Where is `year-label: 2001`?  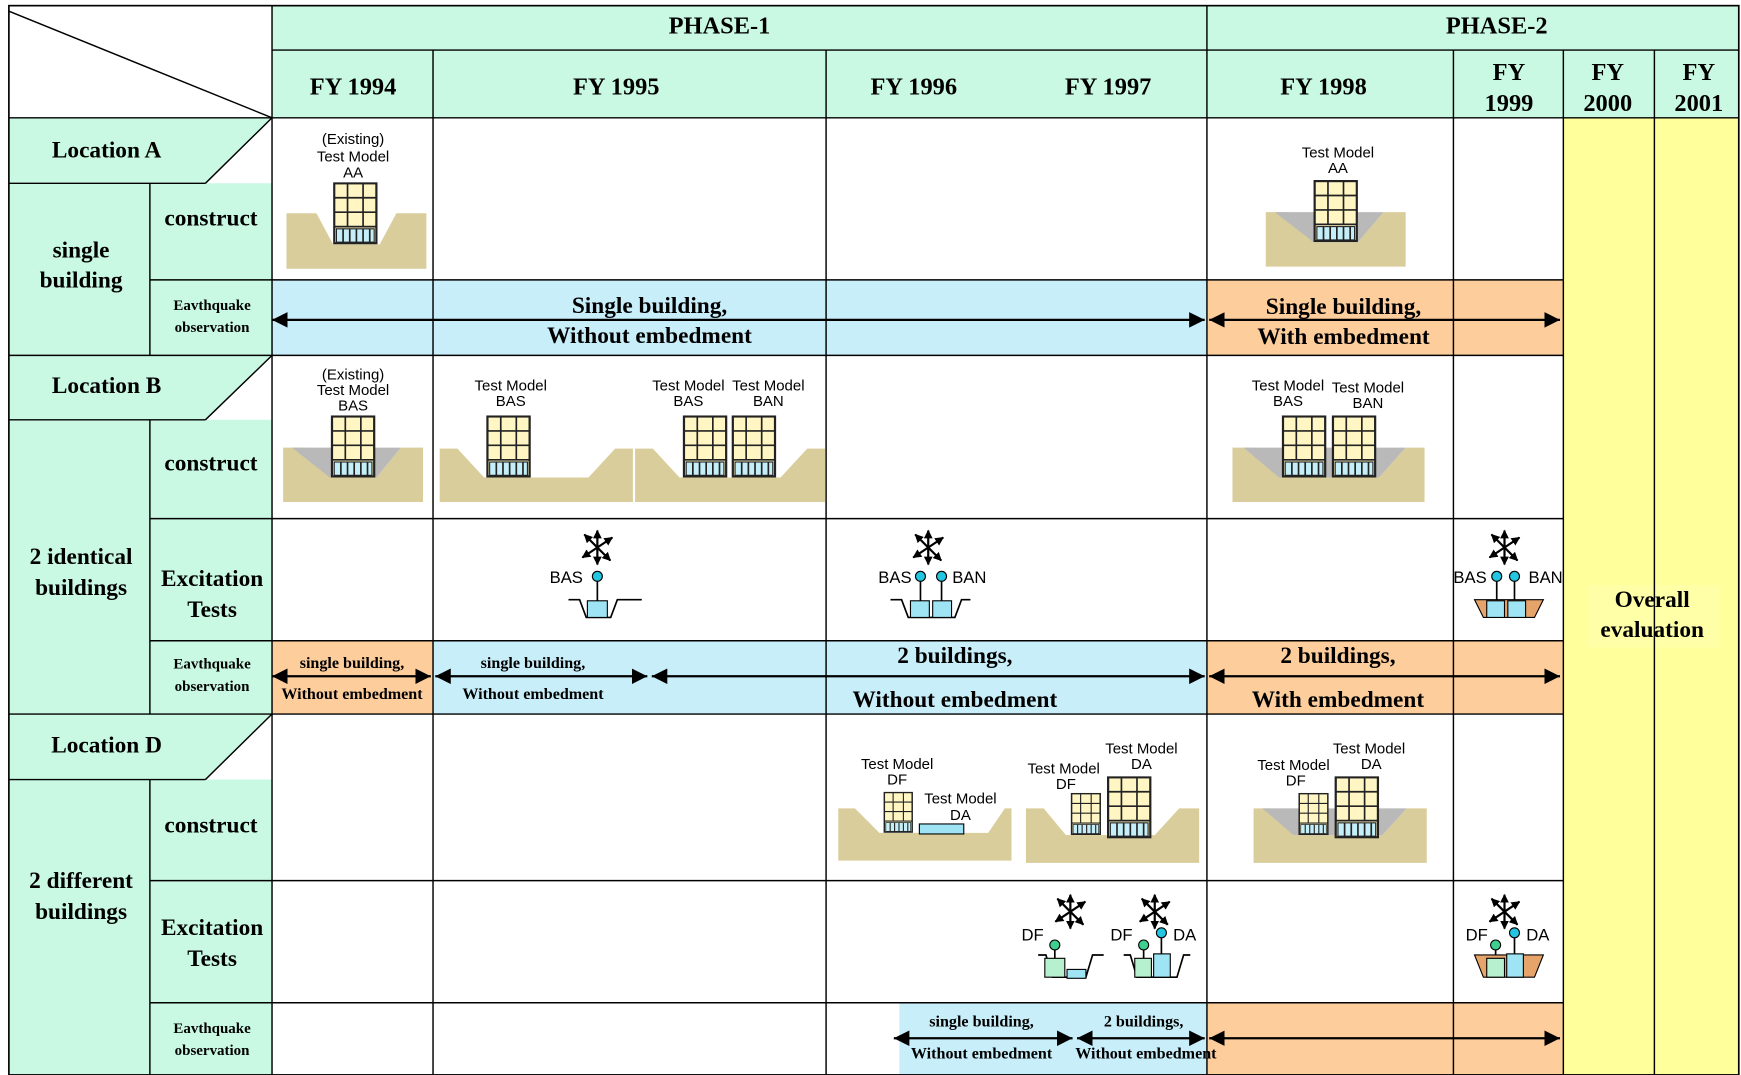
year-label: 2001 is located at coordinates (1698, 103).